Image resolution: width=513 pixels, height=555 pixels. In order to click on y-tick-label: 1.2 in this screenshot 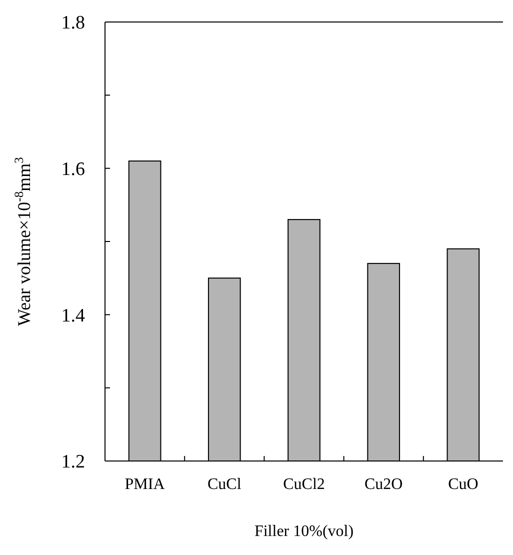, I will do `click(73, 462)`.